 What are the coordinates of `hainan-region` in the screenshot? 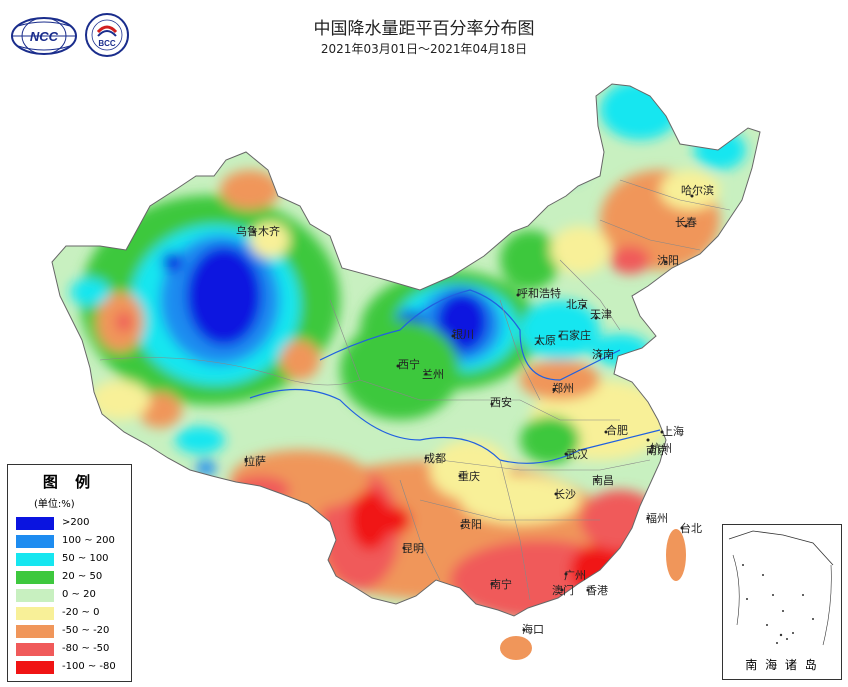 It's located at (516, 648).